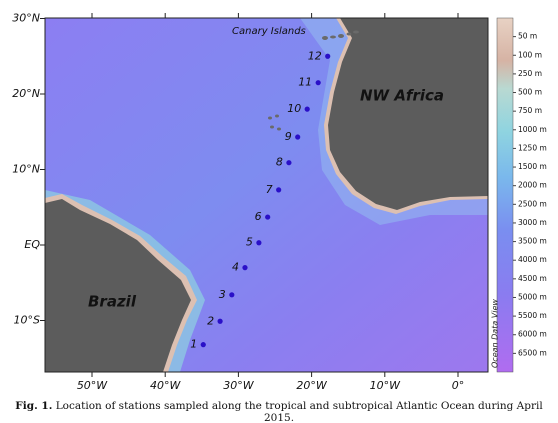  What do you see at coordinates (532, 147) in the screenshot?
I see `legend-label: 1250 m` at bounding box center [532, 147].